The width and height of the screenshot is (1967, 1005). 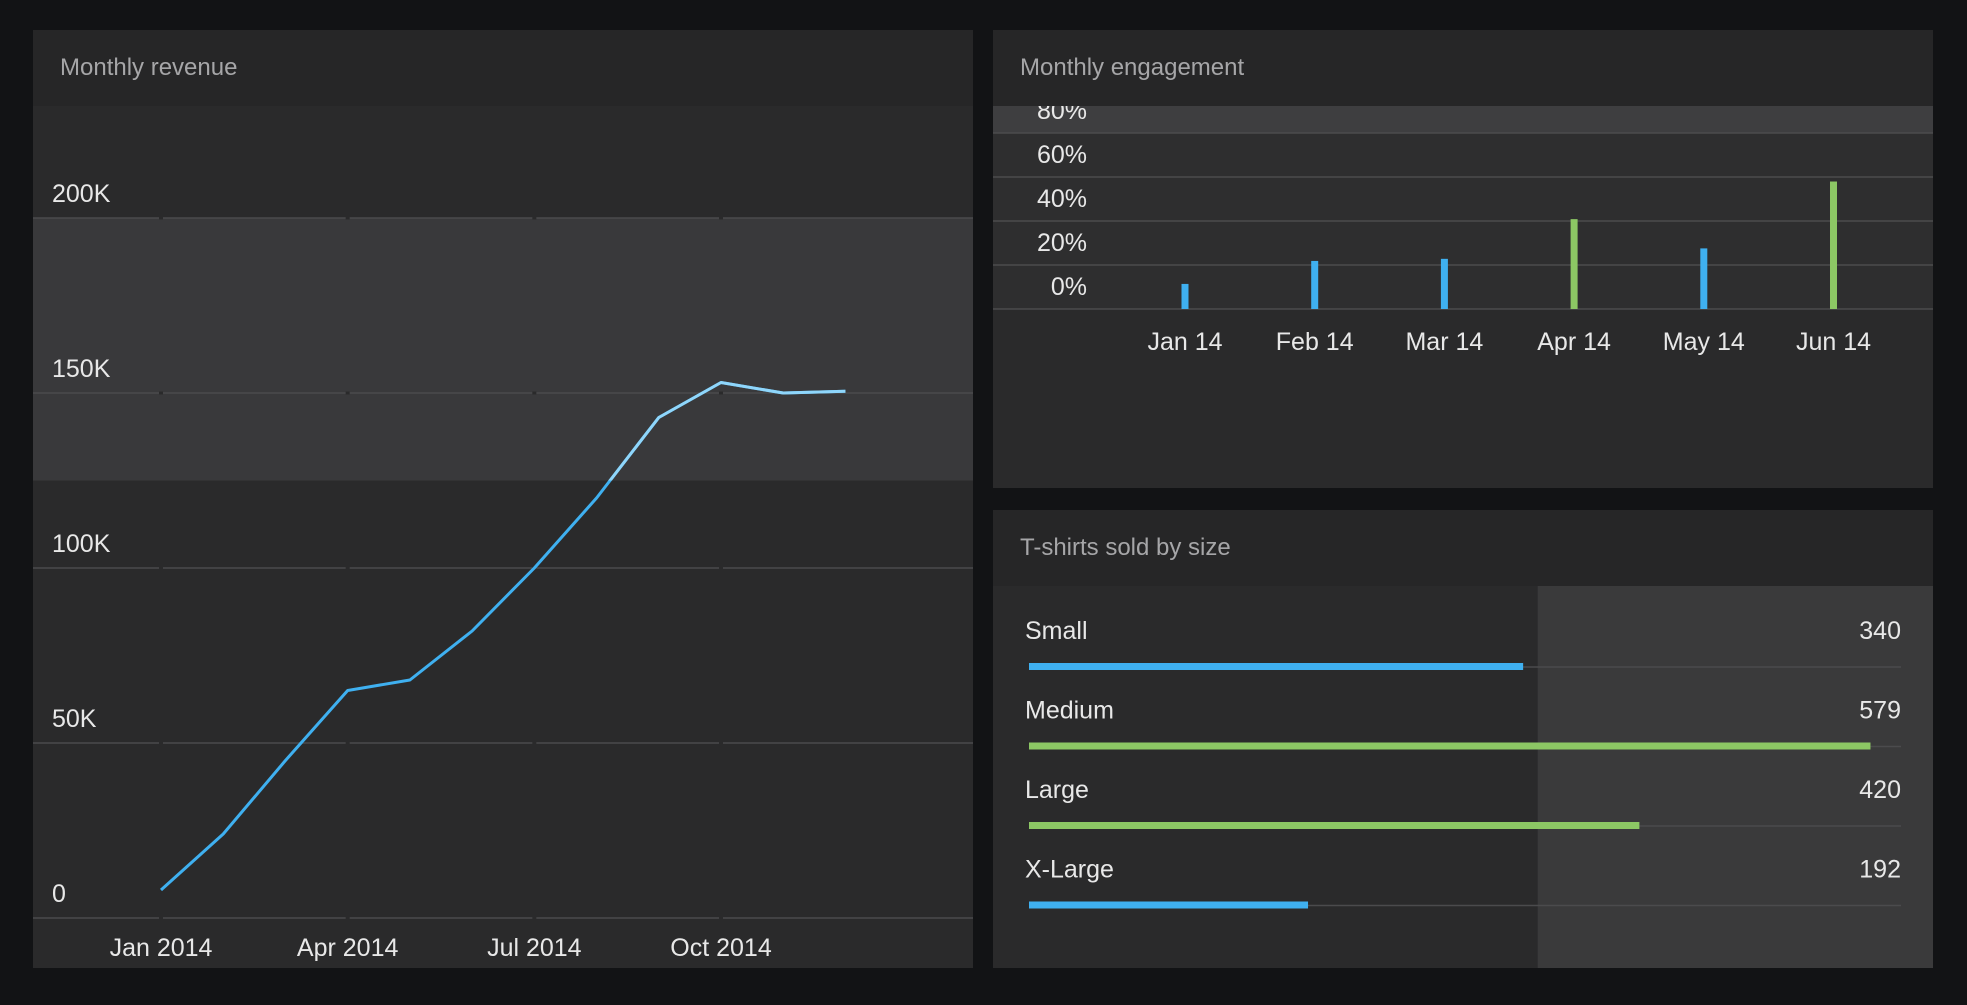 What do you see at coordinates (1069, 870) in the screenshot?
I see `size-label: X-Large` at bounding box center [1069, 870].